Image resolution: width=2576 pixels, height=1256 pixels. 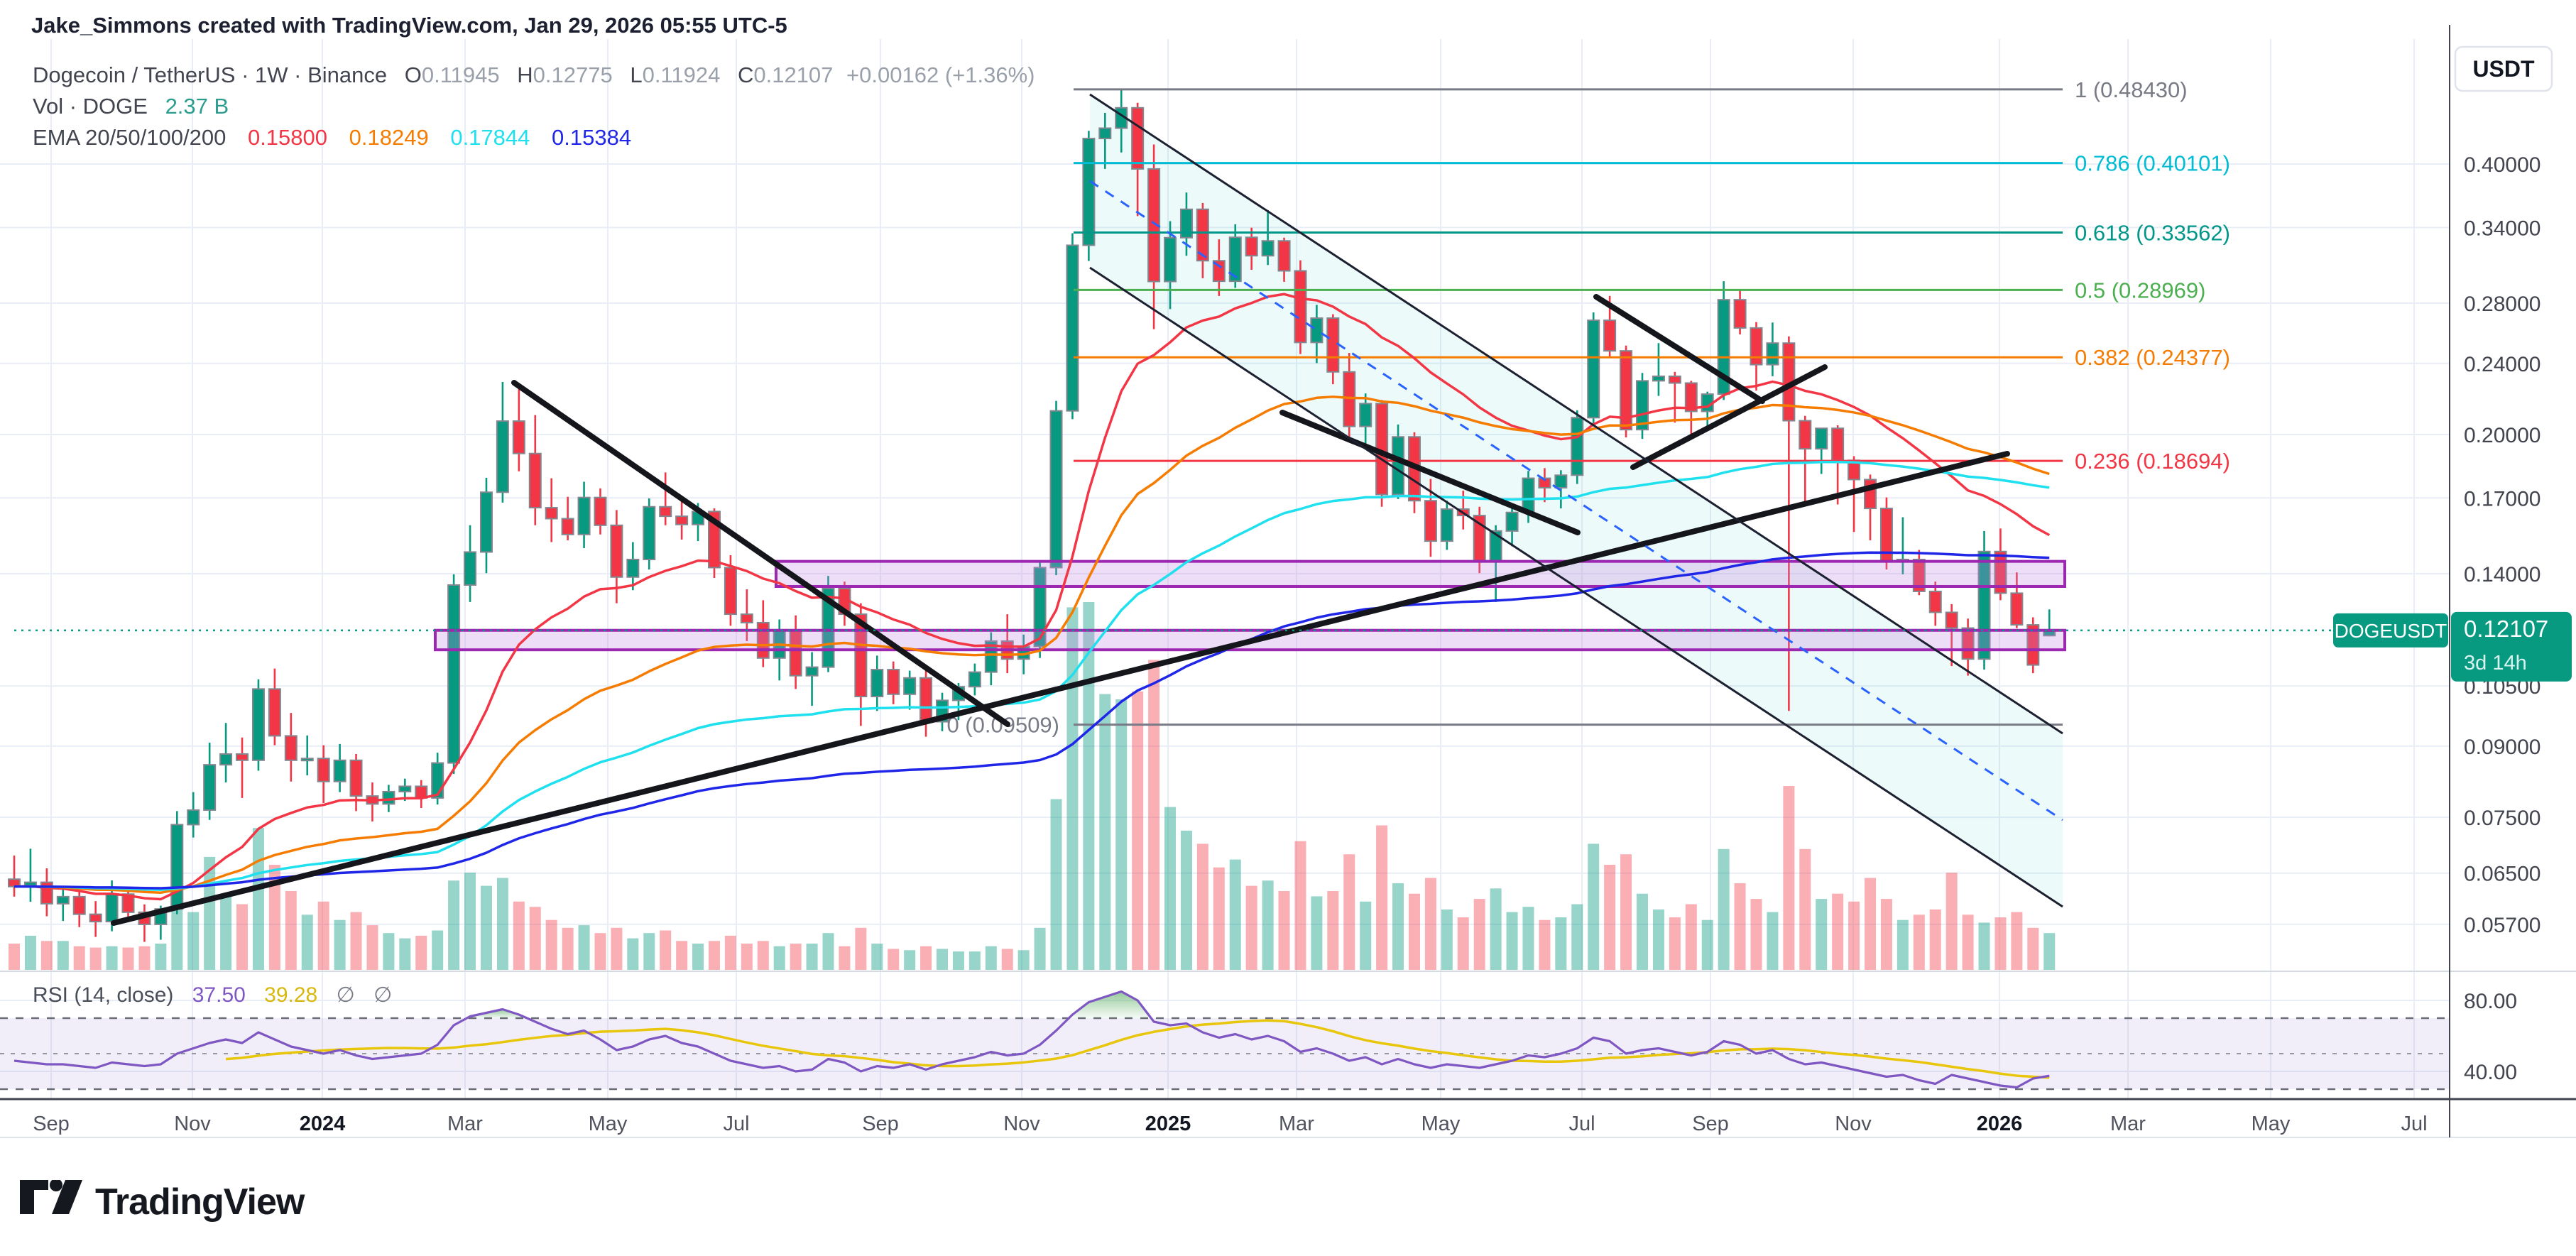 What do you see at coordinates (210, 74) in the screenshot?
I see `symbol-title: Dogecoin / TetherUS · 1W · Binance` at bounding box center [210, 74].